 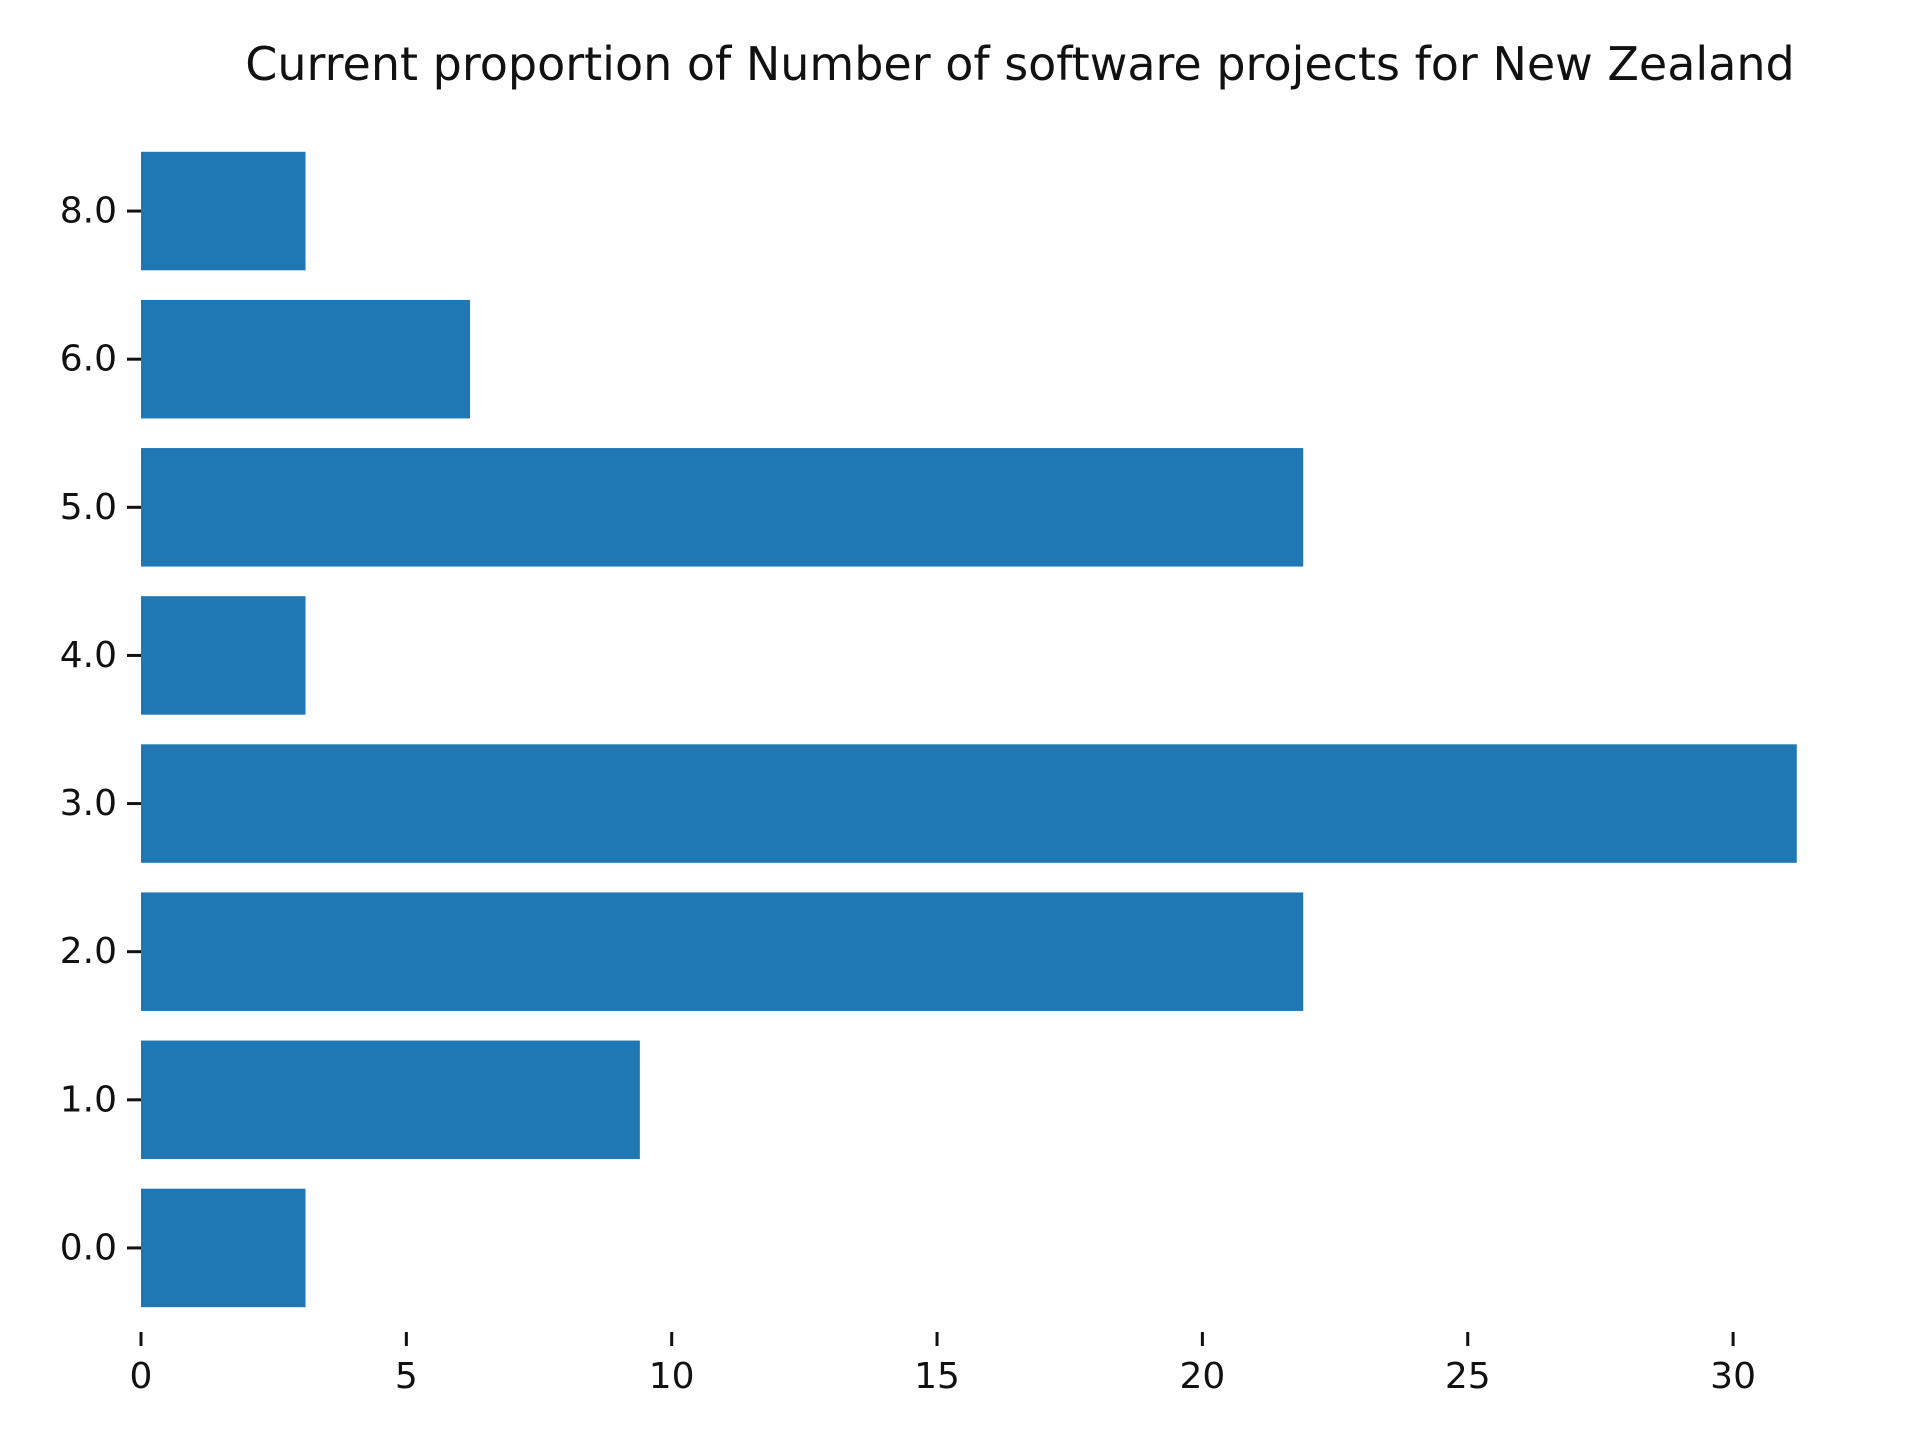 What do you see at coordinates (406, 1376) in the screenshot?
I see `x-tick-label: 5` at bounding box center [406, 1376].